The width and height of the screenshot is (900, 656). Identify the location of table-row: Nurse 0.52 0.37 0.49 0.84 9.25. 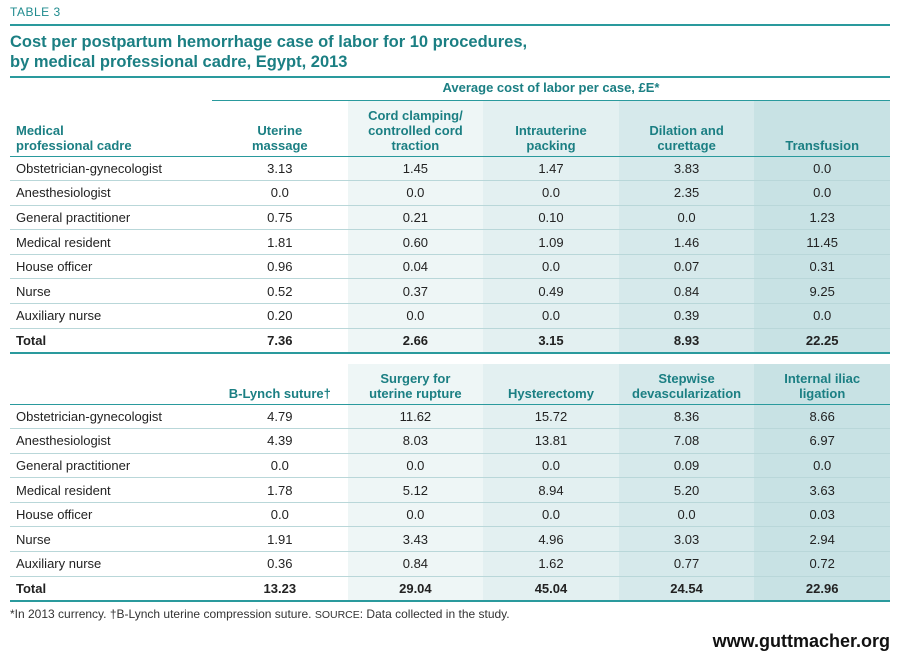
(450, 291).